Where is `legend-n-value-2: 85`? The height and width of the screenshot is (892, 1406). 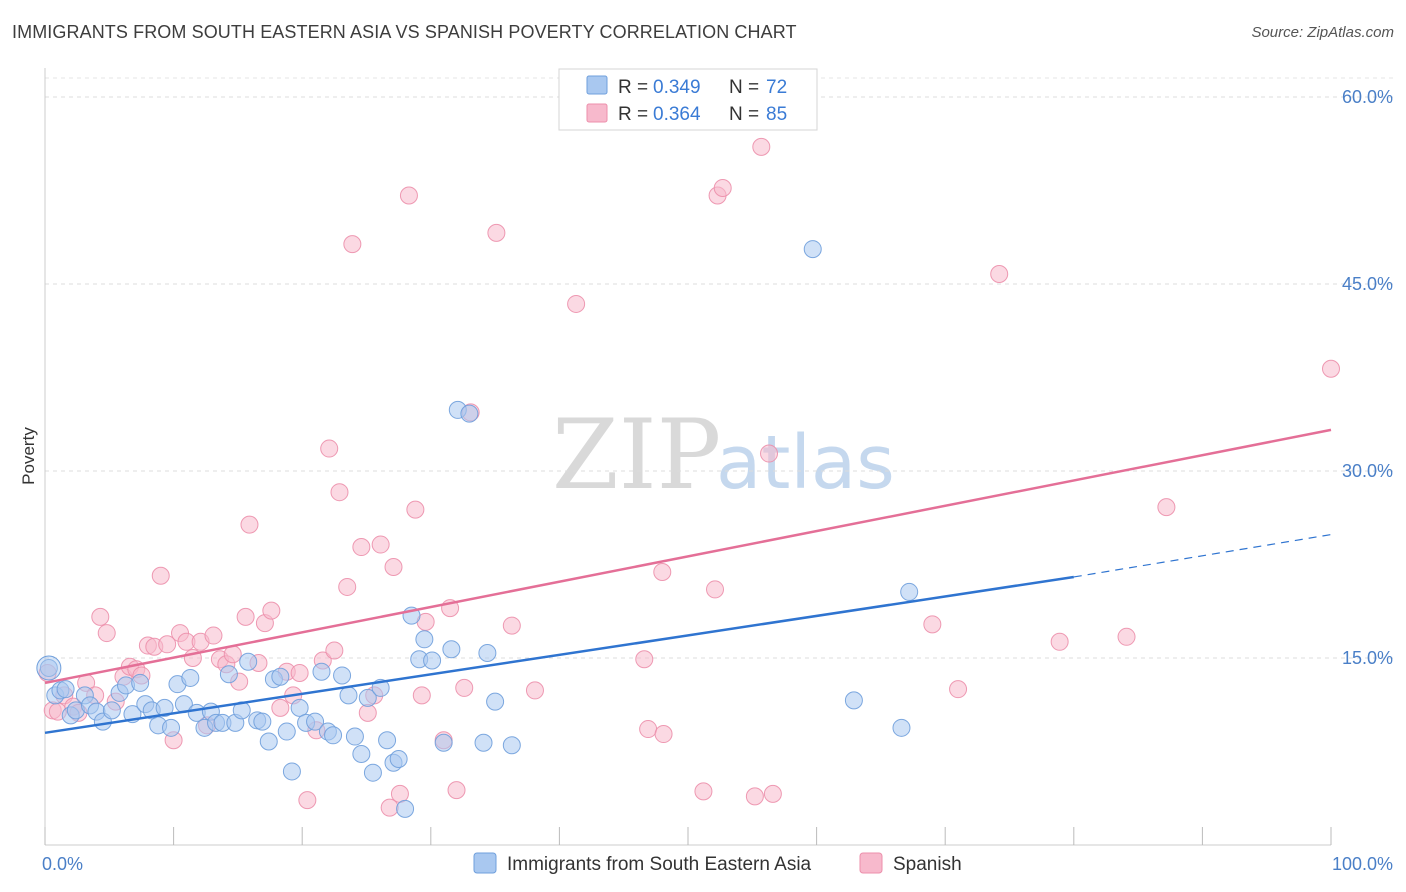 legend-n-value-2: 85 is located at coordinates (776, 114).